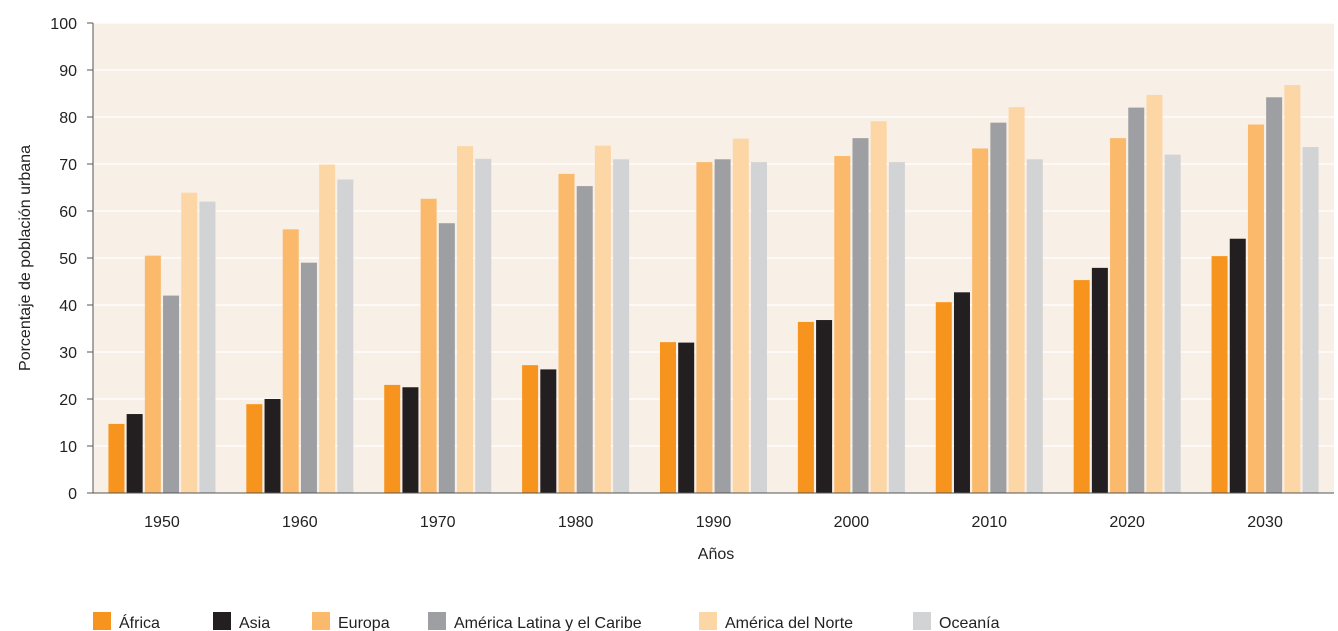 This screenshot has width=1338, height=631. Describe the element at coordinates (969, 623) in the screenshot. I see `legend-label: Oceanía` at that location.